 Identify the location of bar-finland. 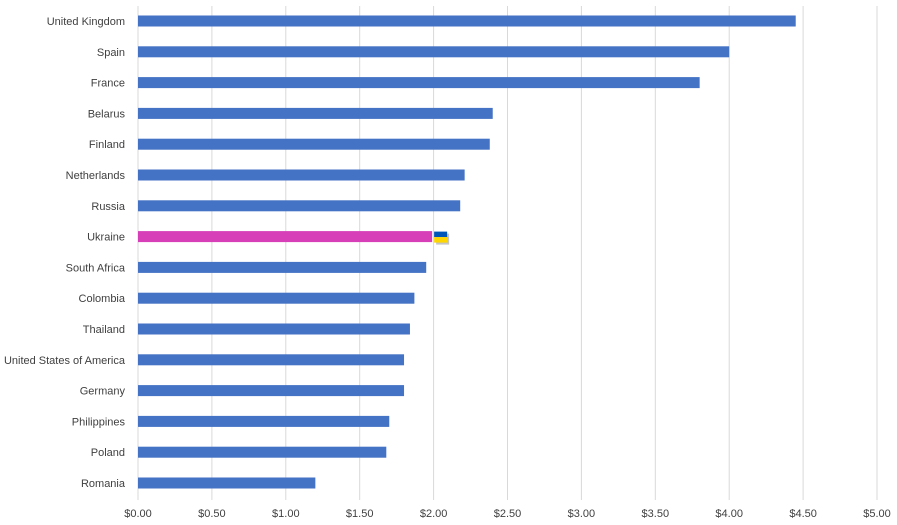
(314, 144).